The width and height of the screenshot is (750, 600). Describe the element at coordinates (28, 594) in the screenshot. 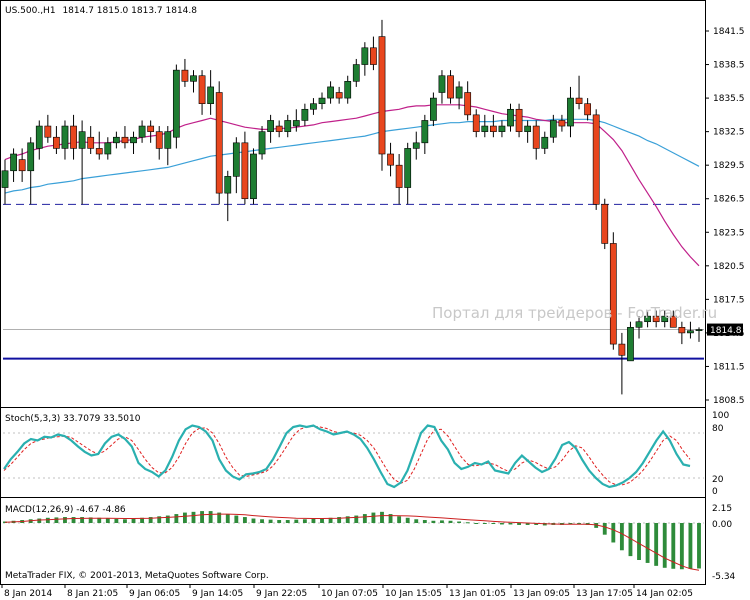

I see `time-tick-label: 8 Jan 2014` at that location.